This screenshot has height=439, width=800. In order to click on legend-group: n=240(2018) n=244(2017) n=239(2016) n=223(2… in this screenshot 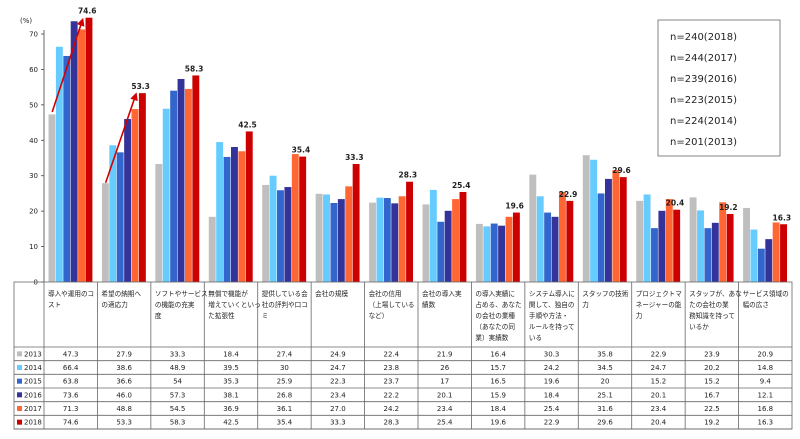, I will do `click(719, 88)`.